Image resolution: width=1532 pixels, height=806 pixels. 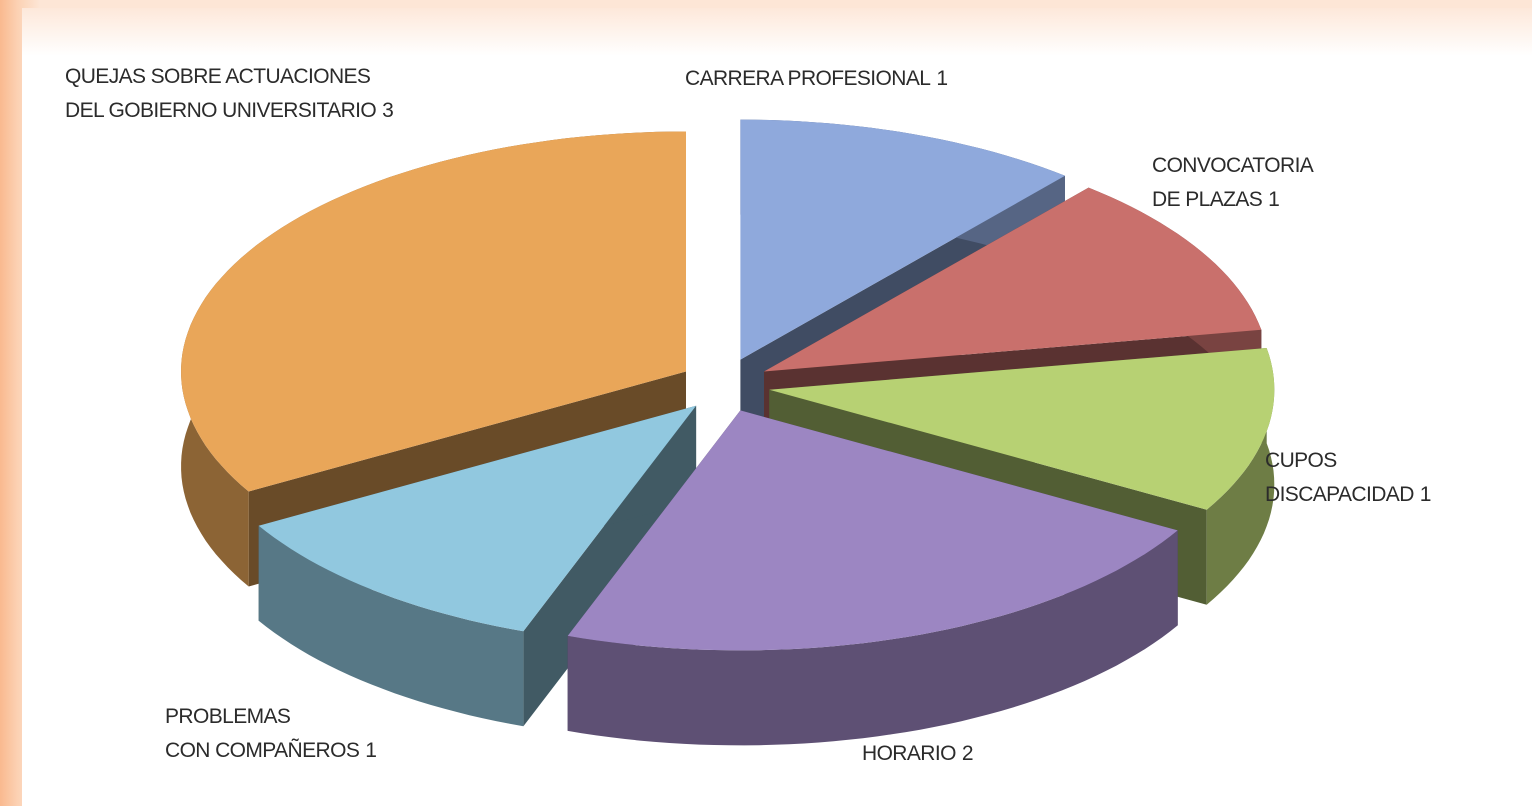 I want to click on label-line: DISCAPACIDAD, so click(x=1339, y=494).